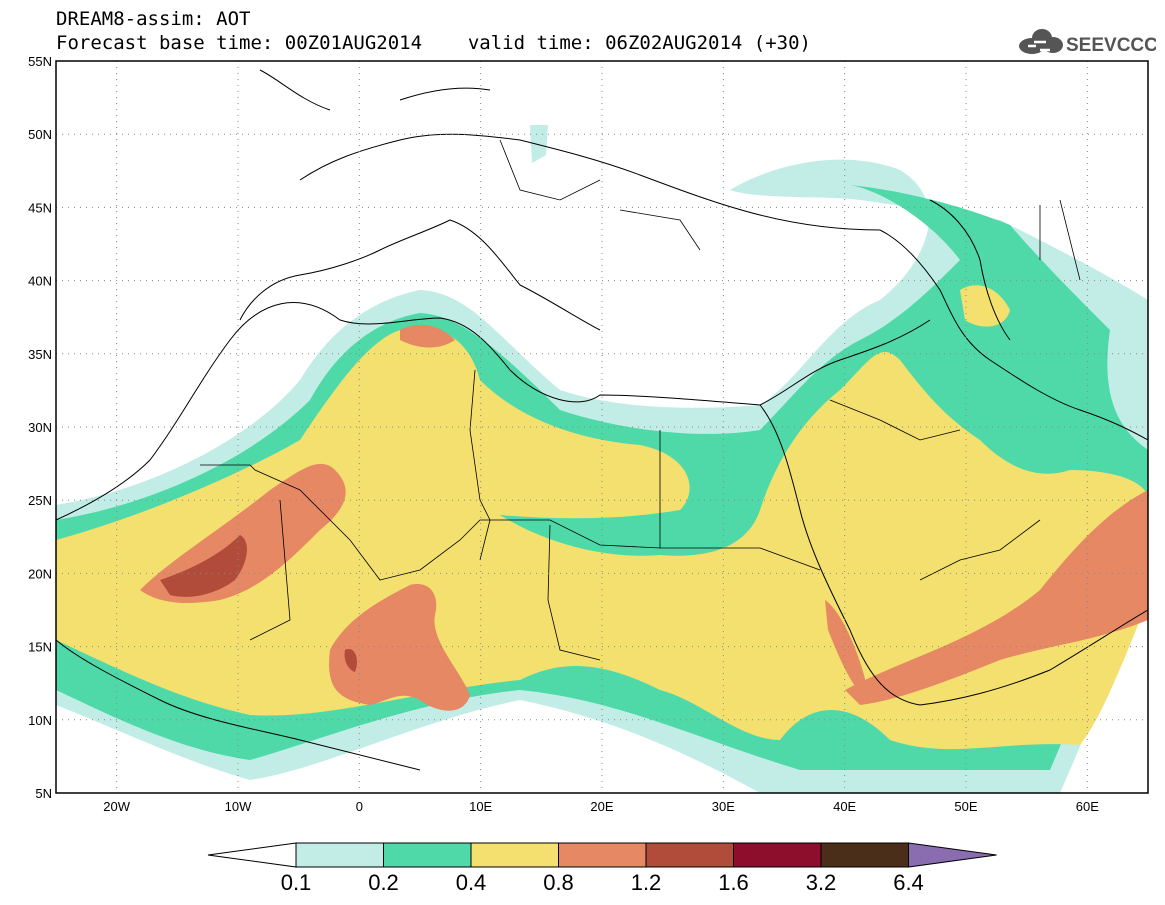 The image size is (1165, 905). I want to click on base-time: Forecast base time: 00Z01AUG2014, so click(239, 43).